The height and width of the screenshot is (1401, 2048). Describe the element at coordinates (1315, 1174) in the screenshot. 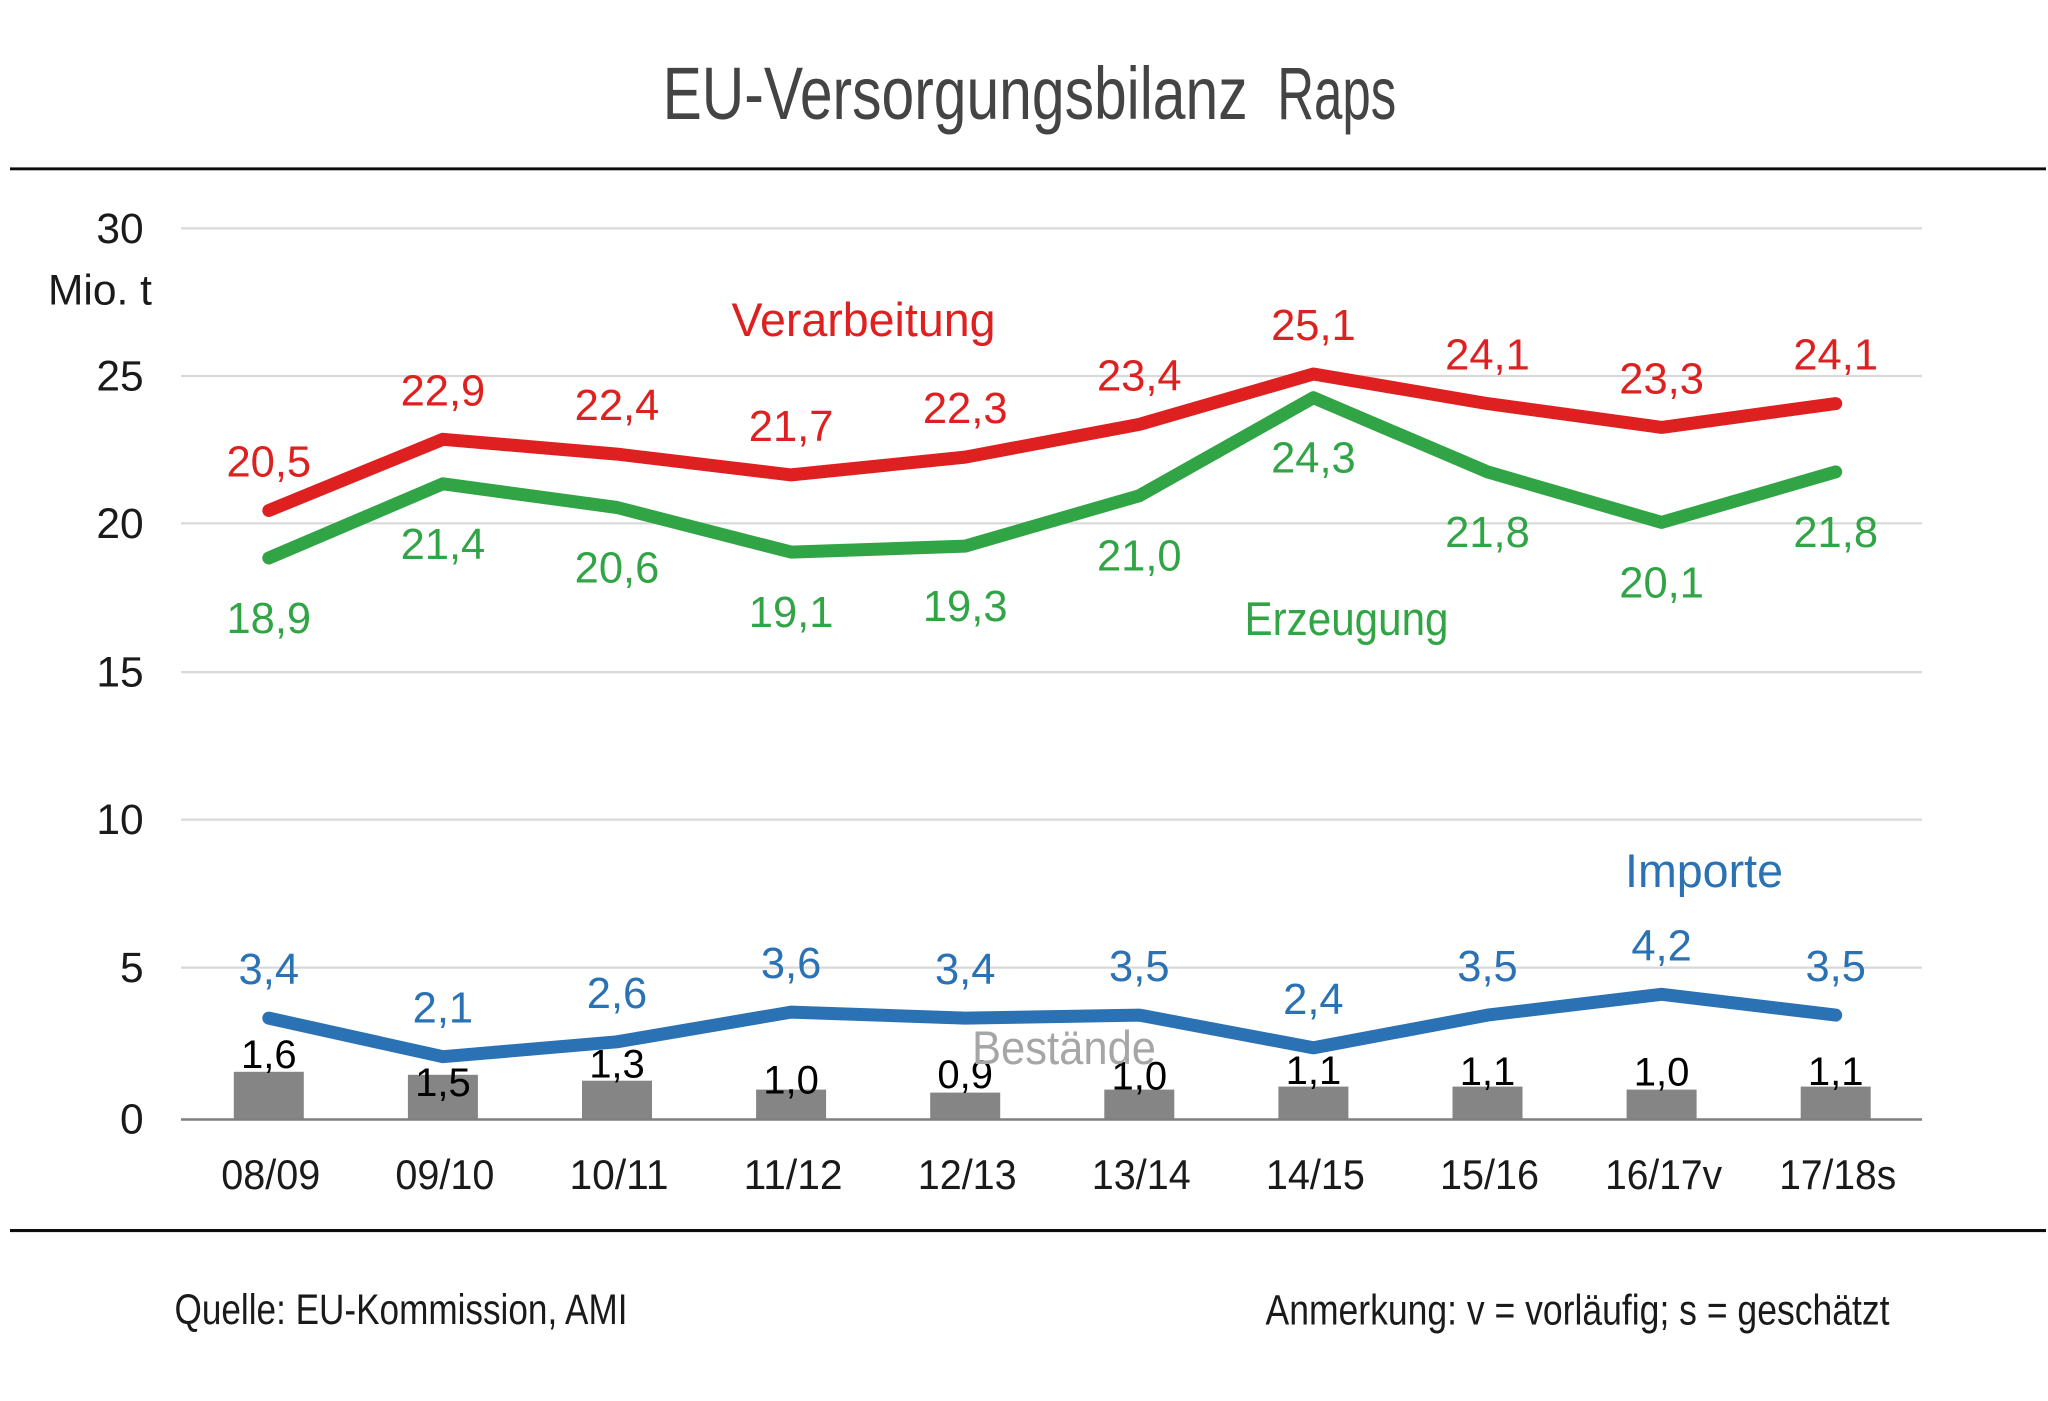

I see `svg-text: 14/15` at that location.